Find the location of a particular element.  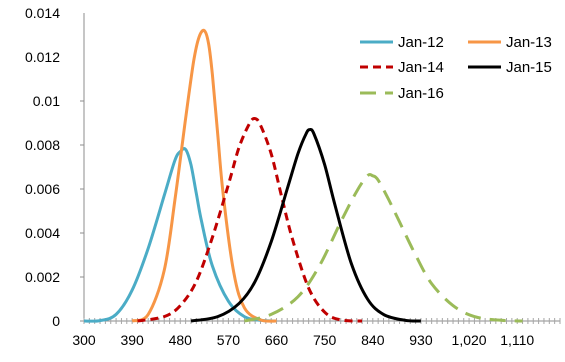

y-tick-label: 0.006 is located at coordinates (42, 189).